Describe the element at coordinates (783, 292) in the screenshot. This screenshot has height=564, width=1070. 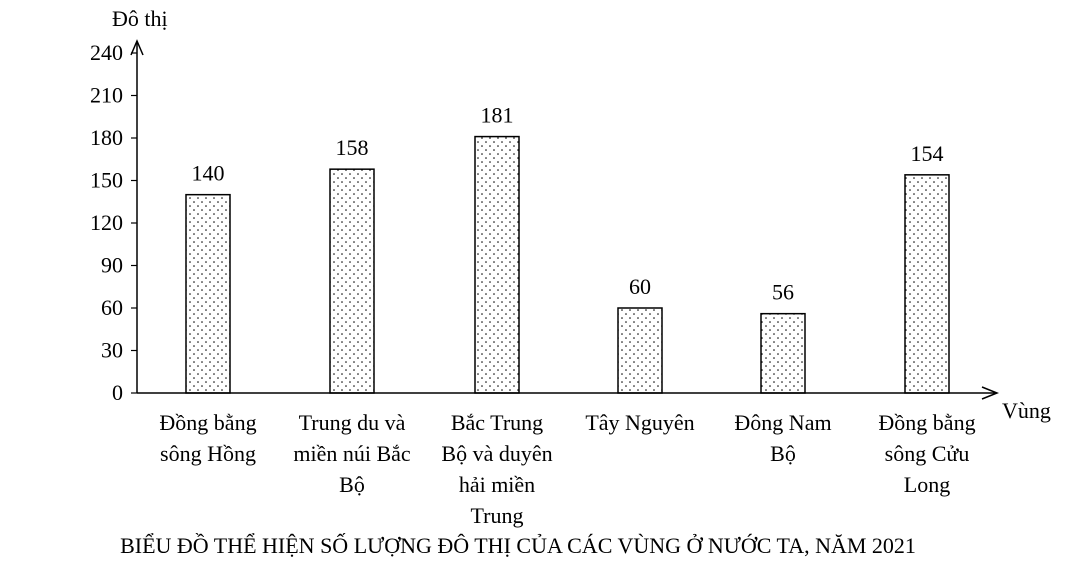
I see `data-label: 56` at that location.